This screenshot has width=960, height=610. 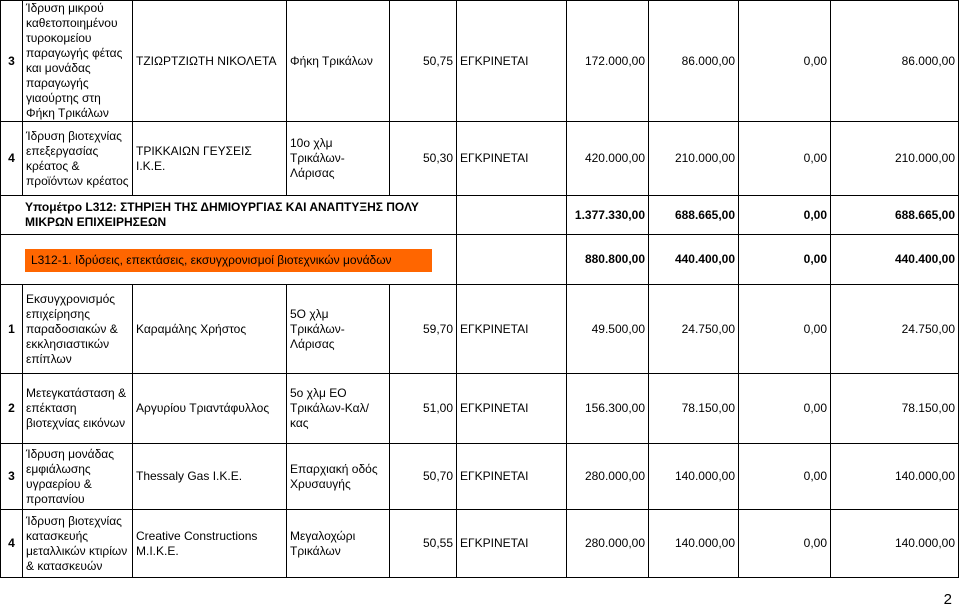 I want to click on budget: 420.000,00, so click(x=607, y=158).